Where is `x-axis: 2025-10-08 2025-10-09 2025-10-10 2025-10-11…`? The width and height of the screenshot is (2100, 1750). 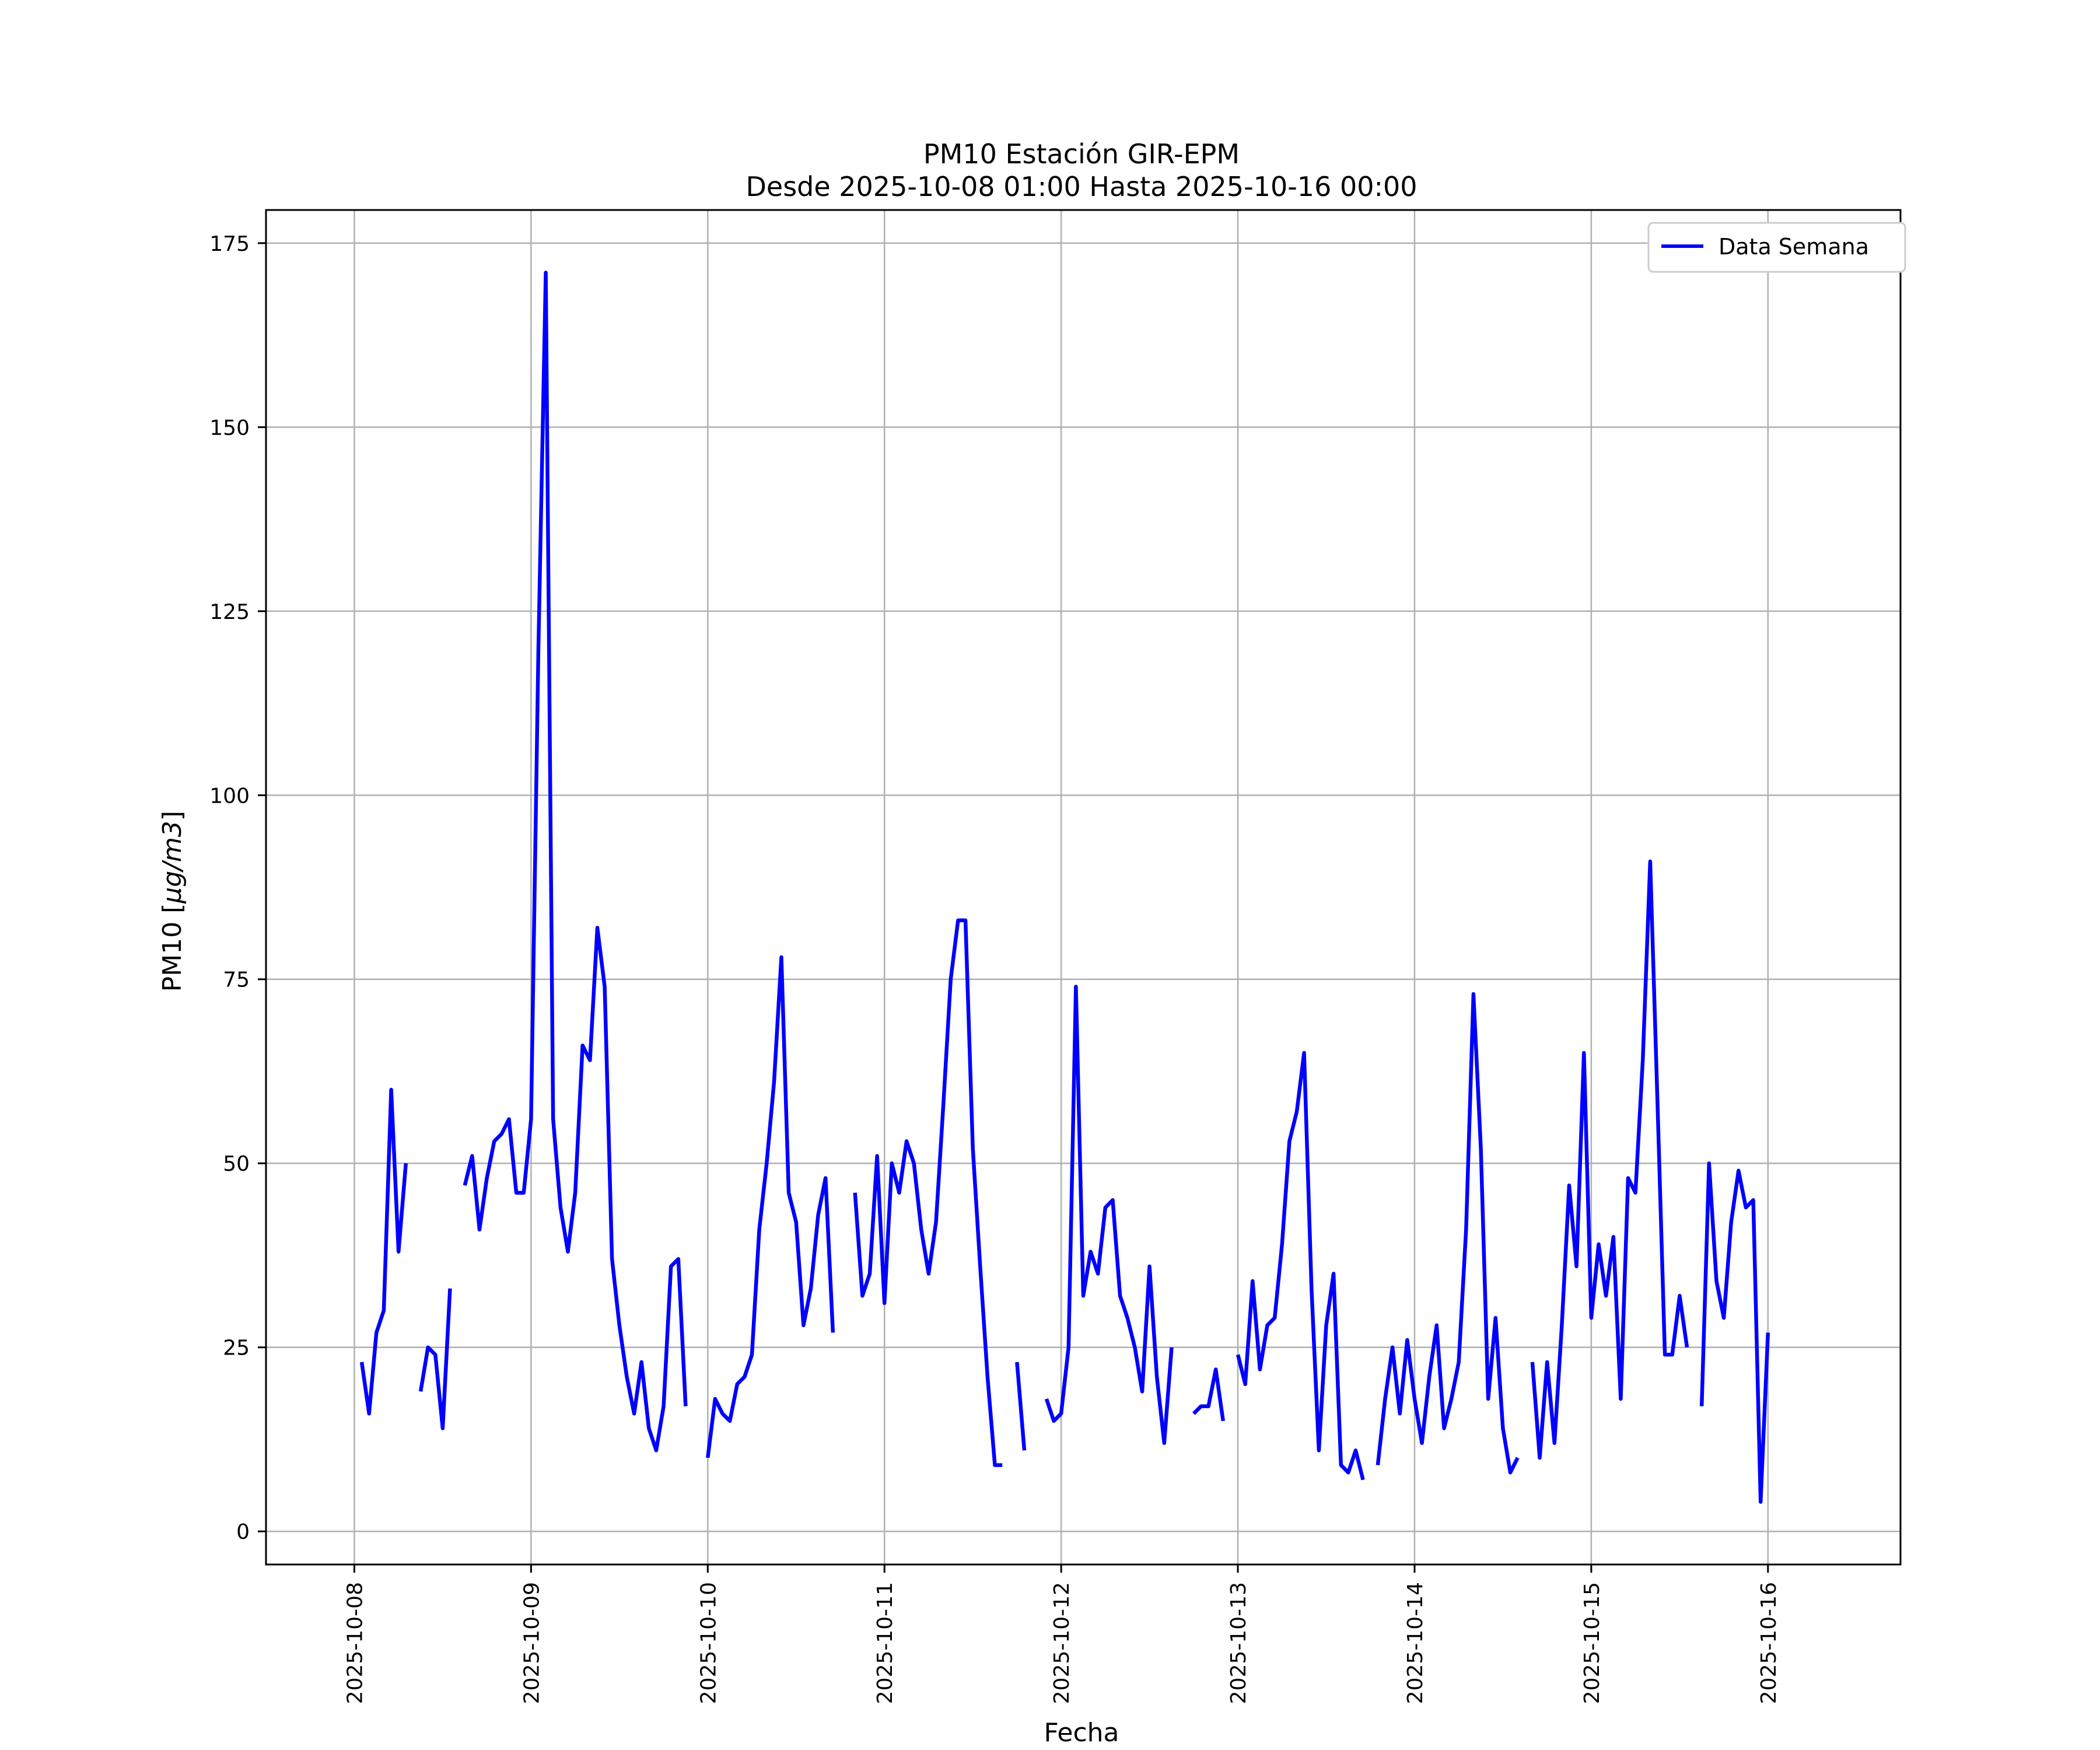 x-axis: 2025-10-08 2025-10-09 2025-10-10 2025-10-11… is located at coordinates (1062, 1634).